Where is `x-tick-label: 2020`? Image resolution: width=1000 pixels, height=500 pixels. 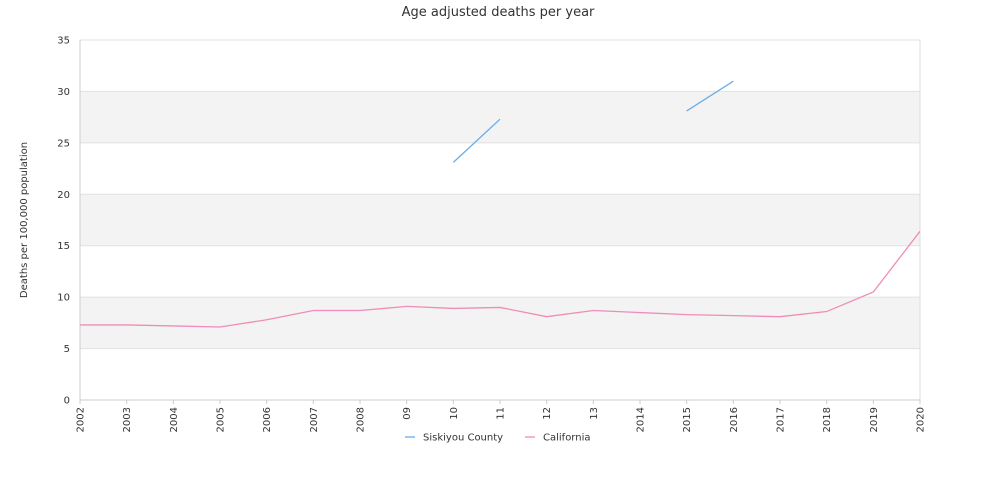 x-tick-label: 2020 is located at coordinates (921, 419).